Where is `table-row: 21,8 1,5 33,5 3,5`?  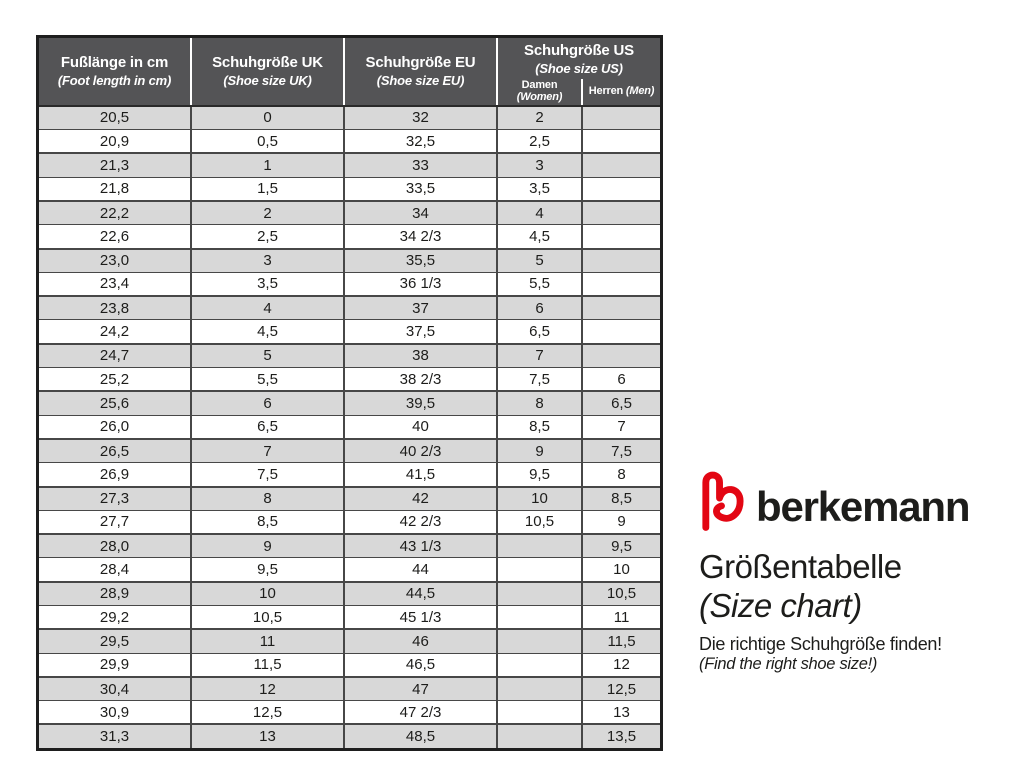
table-row: 21,8 1,5 33,5 3,5 is located at coordinates (350, 188).